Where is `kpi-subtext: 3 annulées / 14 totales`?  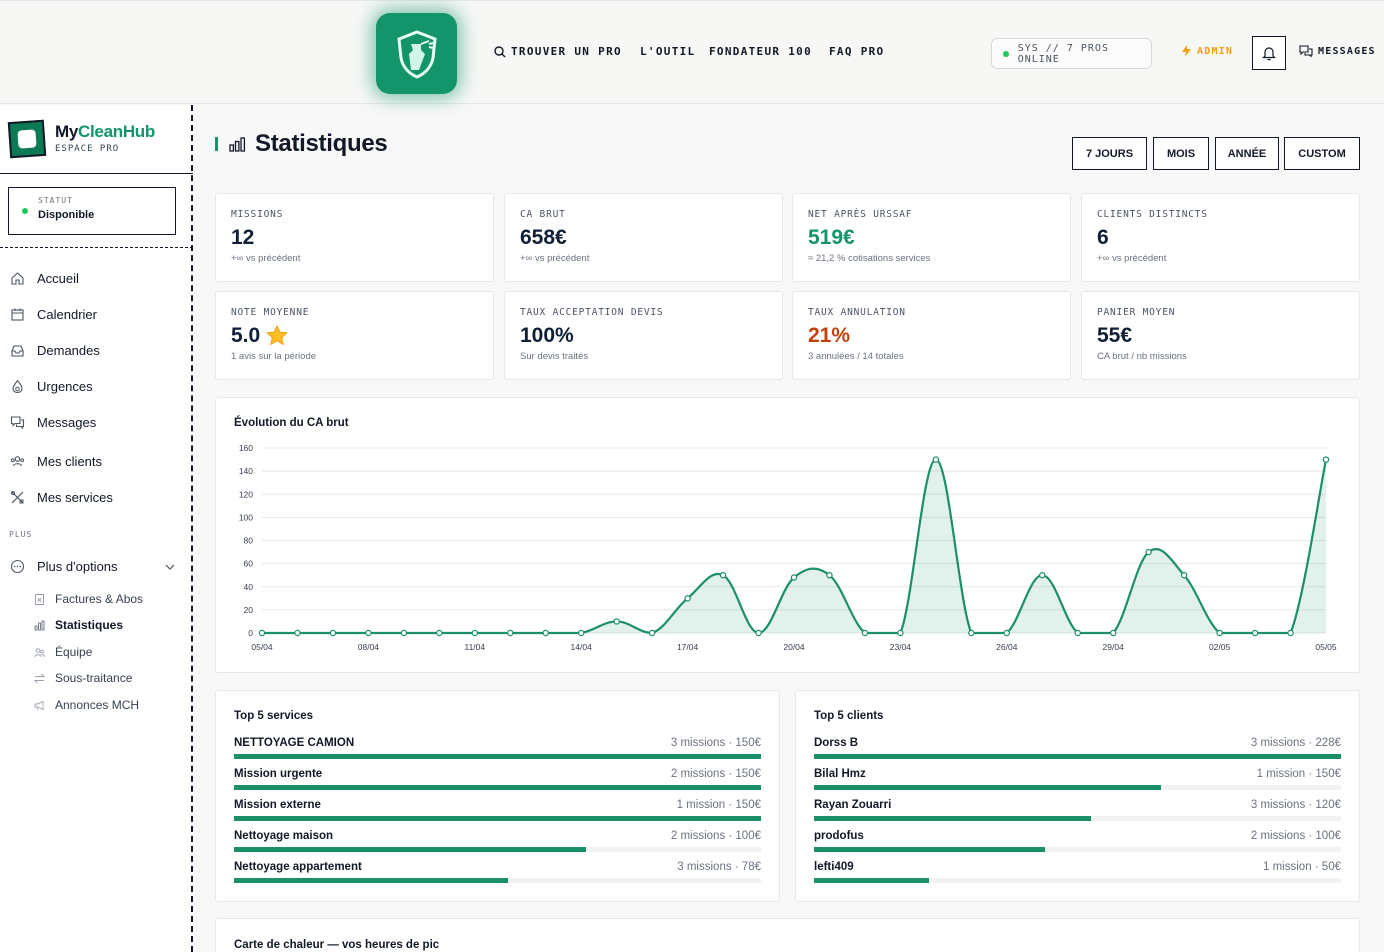 kpi-subtext: 3 annulées / 14 totales is located at coordinates (856, 356).